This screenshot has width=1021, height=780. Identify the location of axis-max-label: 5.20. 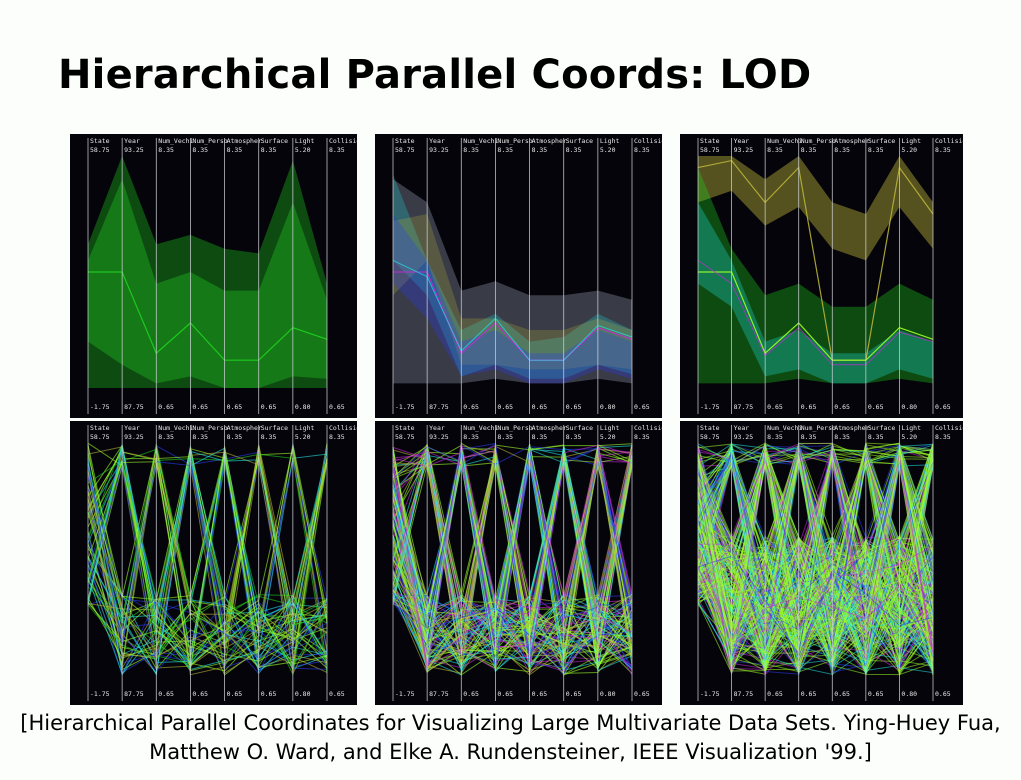
(303, 437).